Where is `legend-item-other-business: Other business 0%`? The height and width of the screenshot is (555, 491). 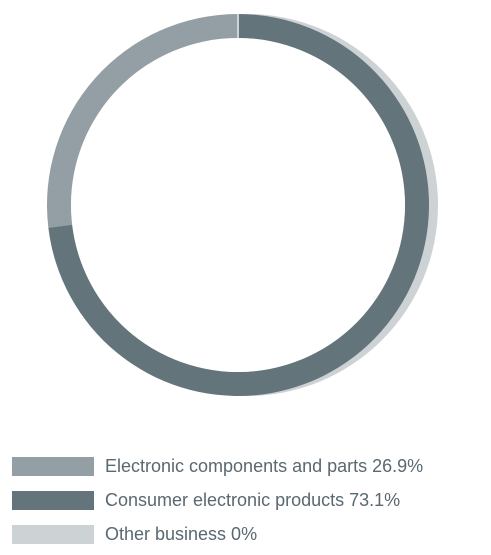
legend-item-other-business: Other business 0% is located at coordinates (247, 534).